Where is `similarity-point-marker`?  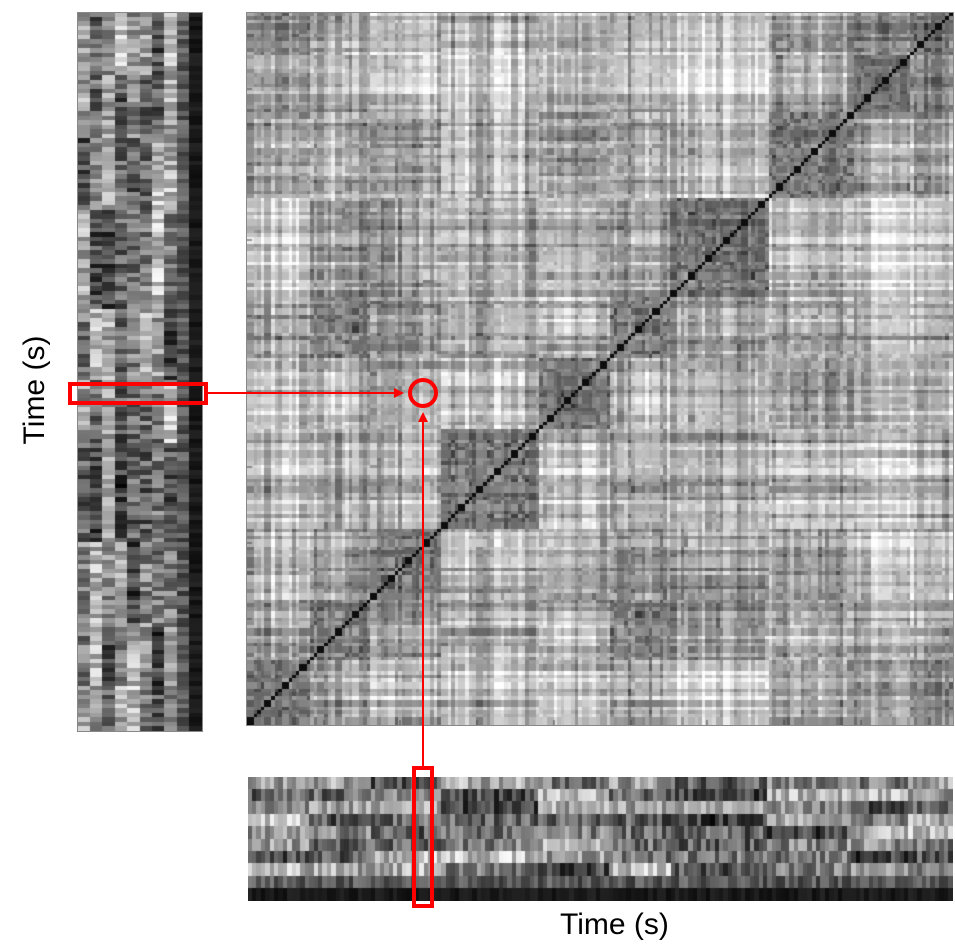 similarity-point-marker is located at coordinates (423, 393).